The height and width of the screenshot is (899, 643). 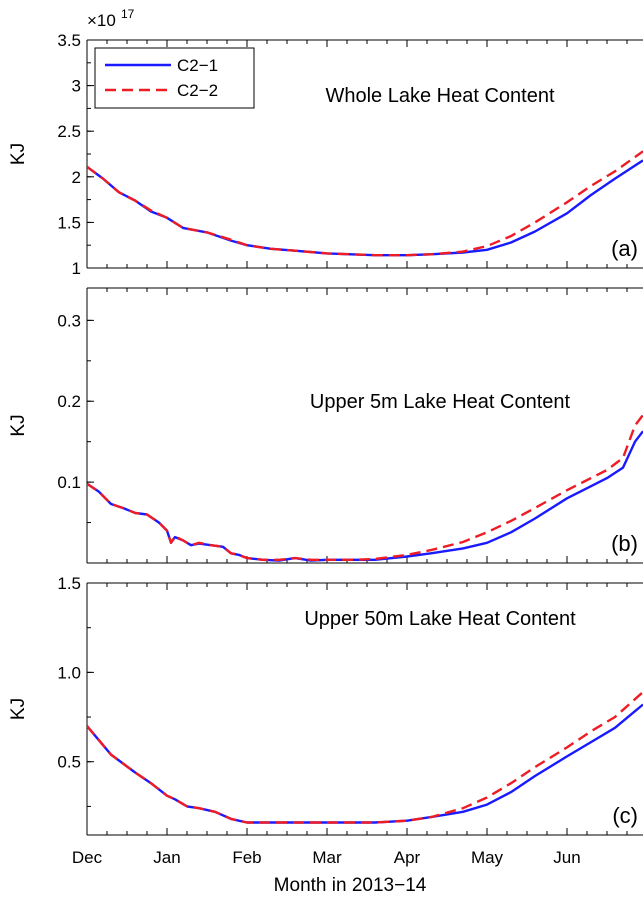 I want to click on panel-title: Upper 50m Lake Heat Content, so click(x=440, y=619).